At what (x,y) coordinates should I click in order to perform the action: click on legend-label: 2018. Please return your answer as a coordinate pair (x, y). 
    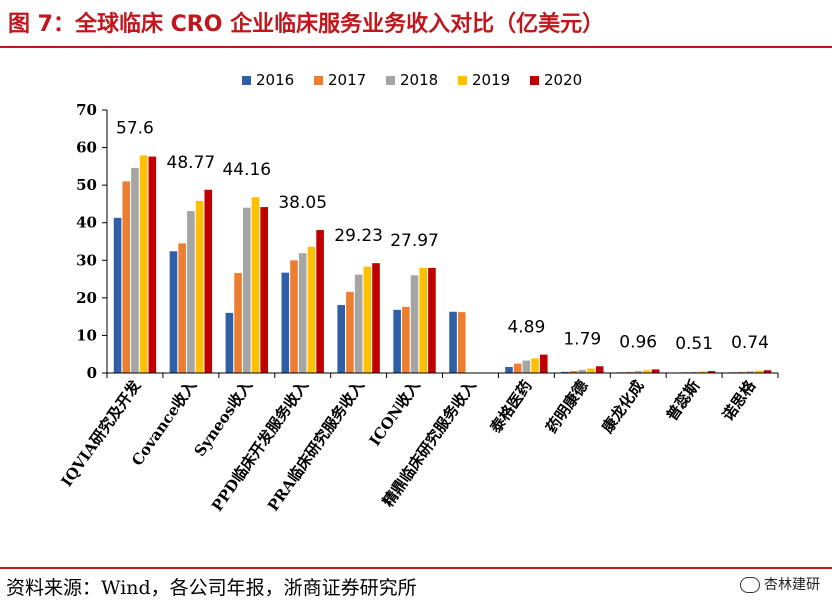
    Looking at the image, I should click on (419, 80).